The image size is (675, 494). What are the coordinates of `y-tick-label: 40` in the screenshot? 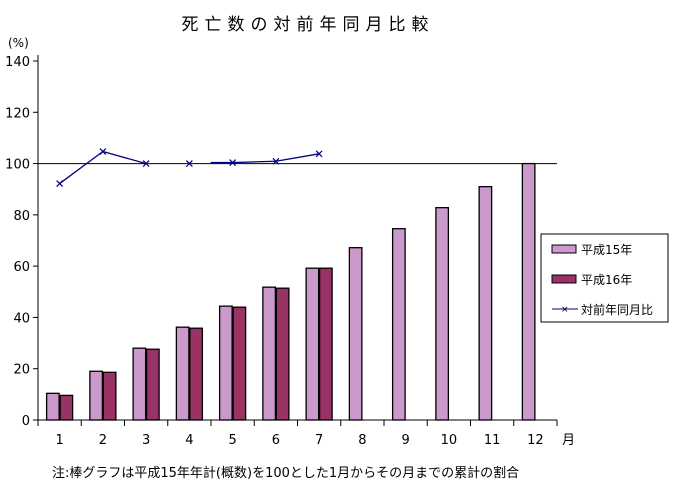 It's located at (21, 318).